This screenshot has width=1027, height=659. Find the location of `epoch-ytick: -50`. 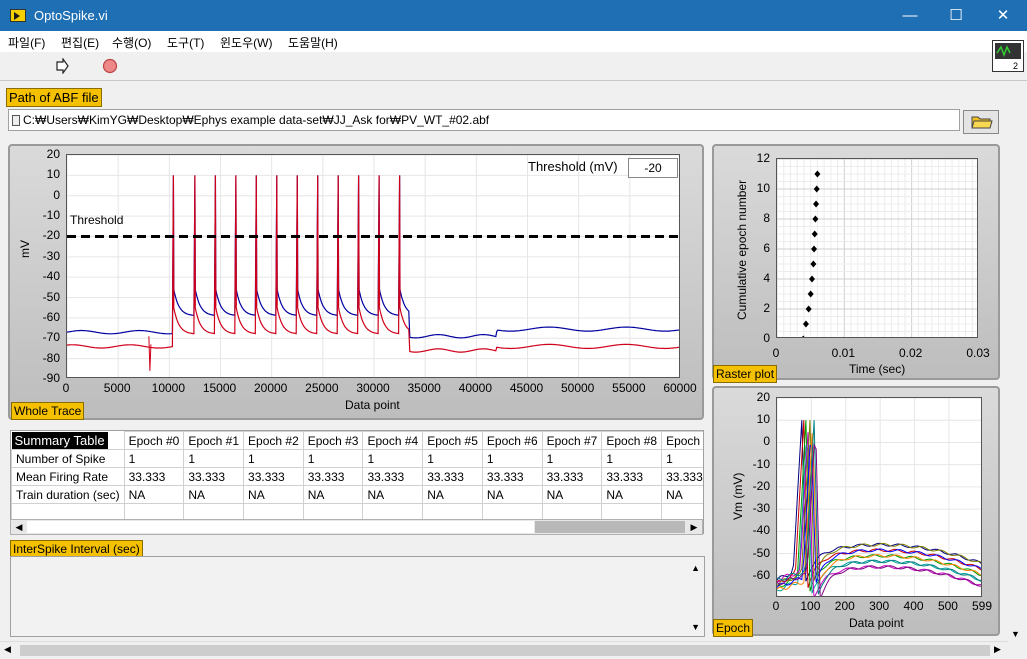

epoch-ytick: -50 is located at coordinates (761, 552).